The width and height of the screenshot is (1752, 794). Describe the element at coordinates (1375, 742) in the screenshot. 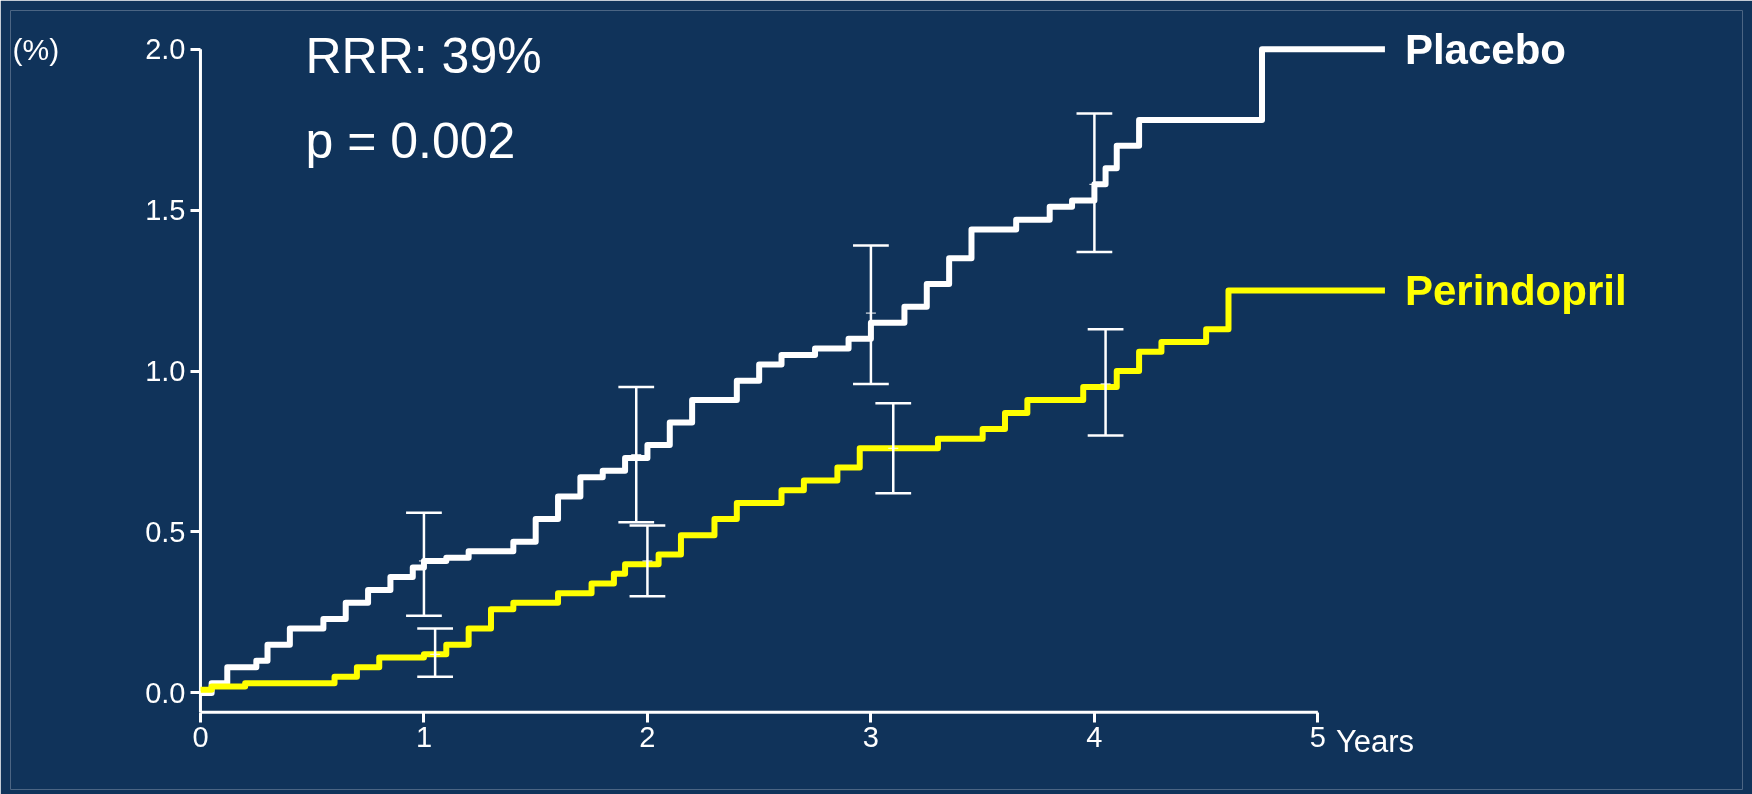

I see `x-axis-title: Years` at that location.